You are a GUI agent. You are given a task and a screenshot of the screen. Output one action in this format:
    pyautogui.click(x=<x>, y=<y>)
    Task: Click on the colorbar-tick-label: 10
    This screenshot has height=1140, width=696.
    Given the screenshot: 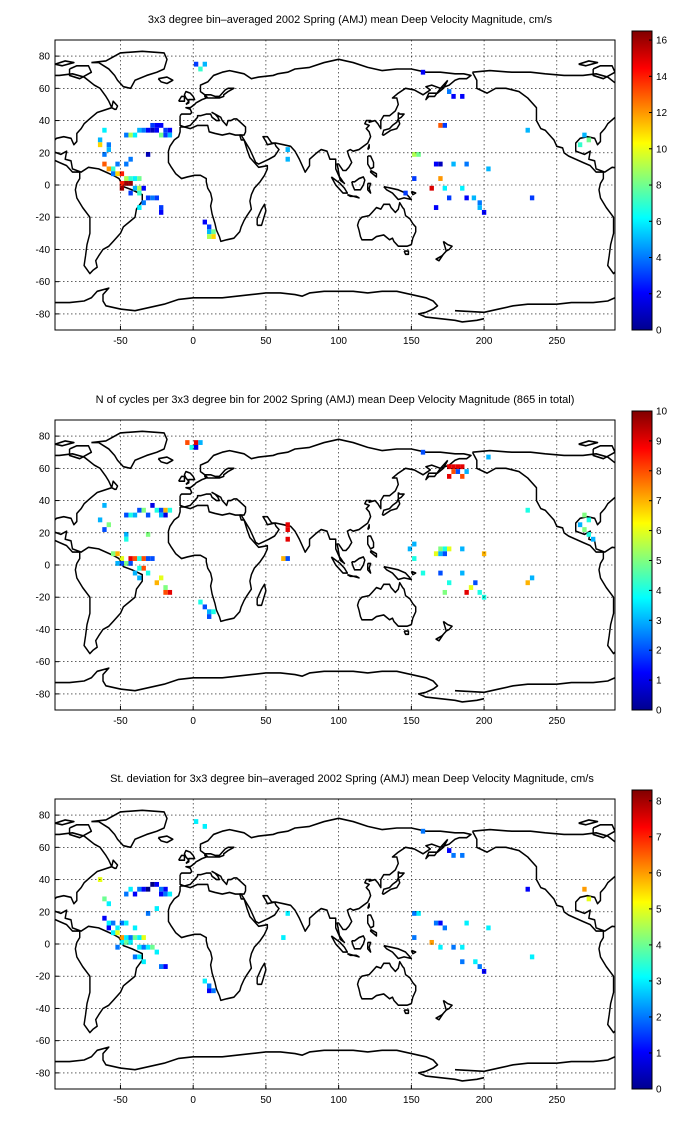 What is the action you would take?
    pyautogui.click(x=662, y=412)
    